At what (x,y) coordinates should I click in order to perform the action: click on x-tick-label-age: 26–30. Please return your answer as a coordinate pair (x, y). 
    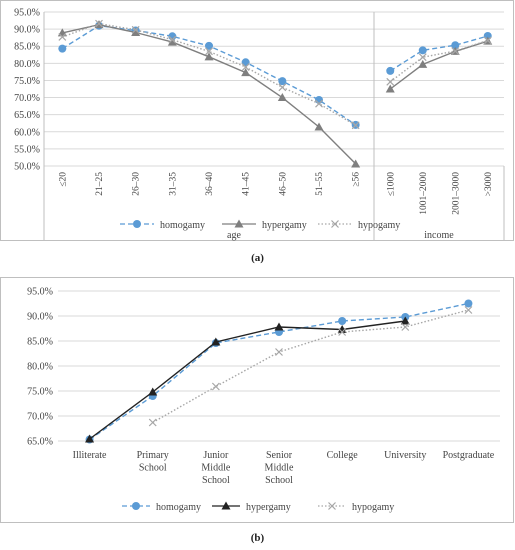
    Looking at the image, I should click on (137, 184).